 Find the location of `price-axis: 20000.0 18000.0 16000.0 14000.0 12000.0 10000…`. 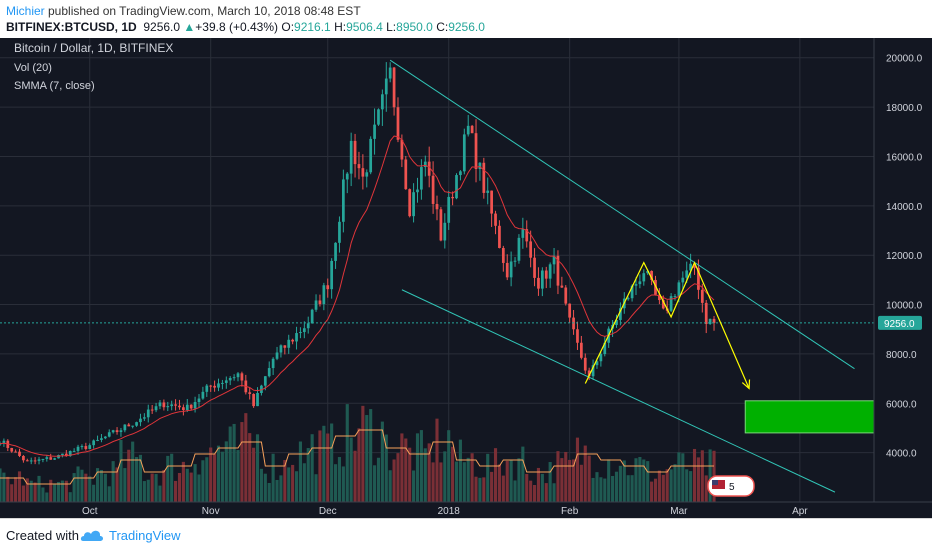

price-axis: 20000.0 18000.0 16000.0 14000.0 12000.0 10000… is located at coordinates (904, 257).